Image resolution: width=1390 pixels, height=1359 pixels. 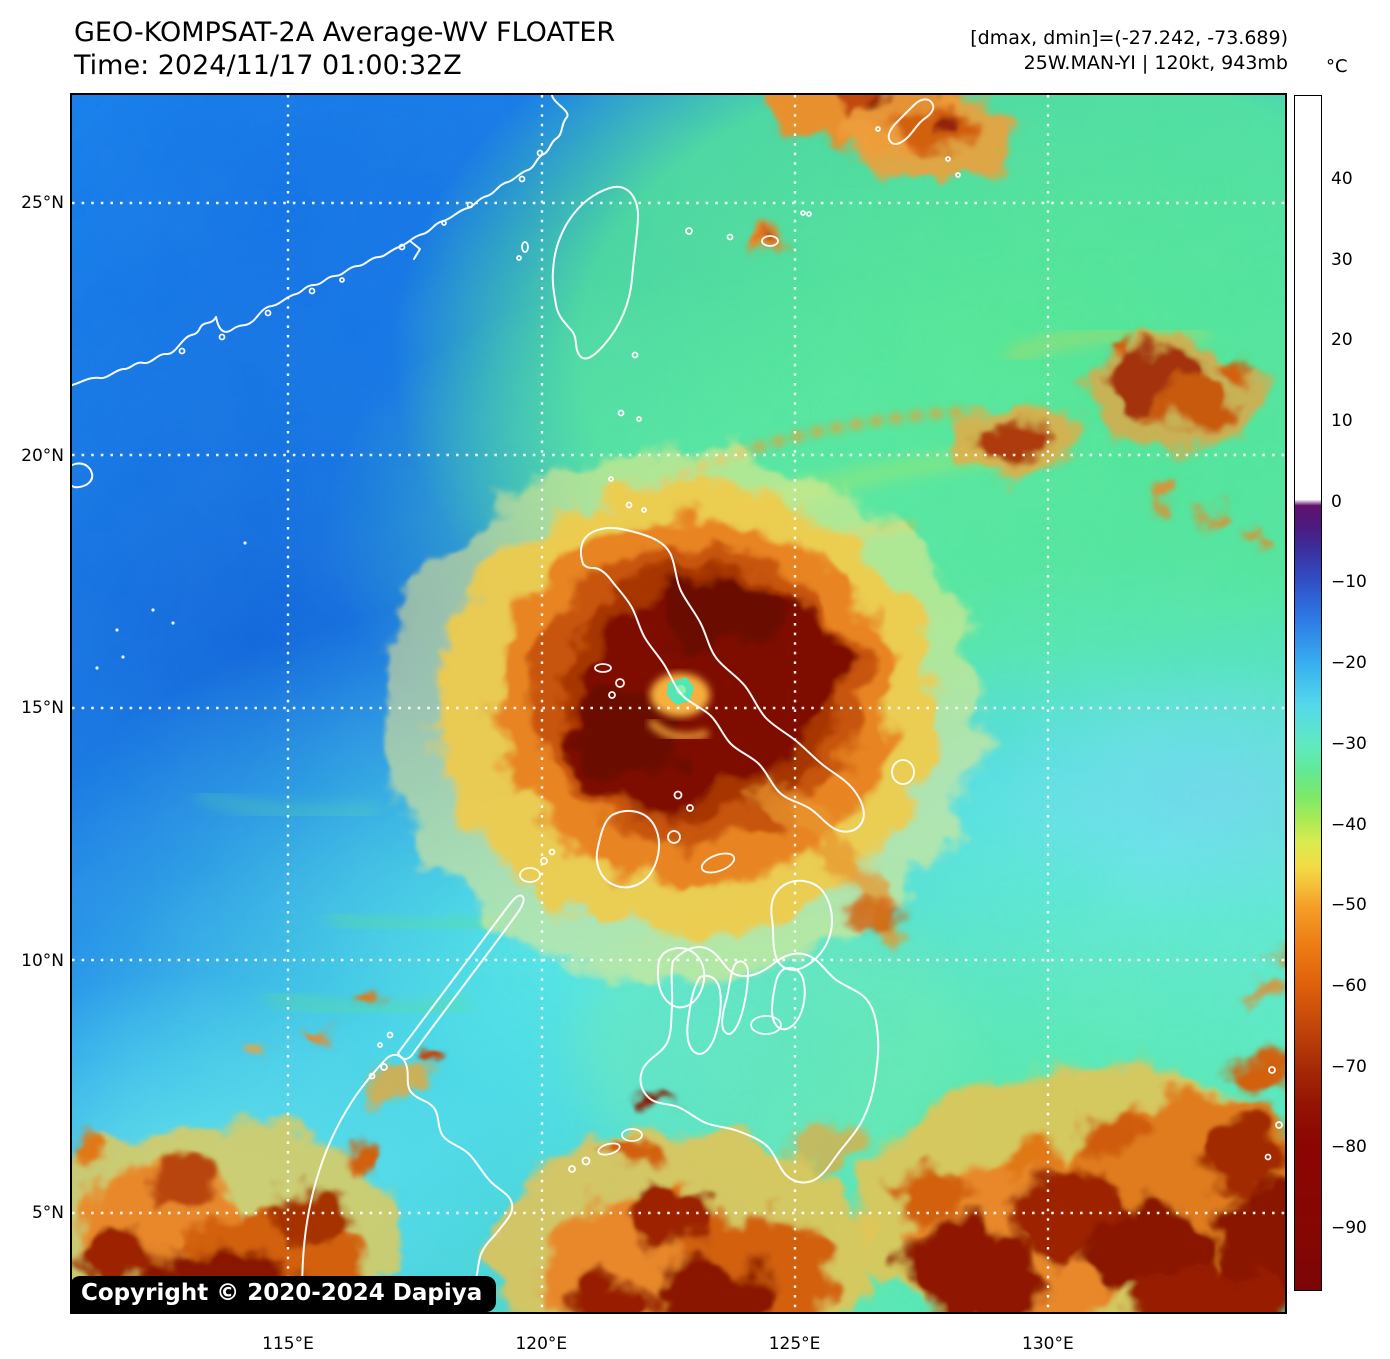 I want to click on lat-tick-15: 15°N, so click(x=42, y=708).